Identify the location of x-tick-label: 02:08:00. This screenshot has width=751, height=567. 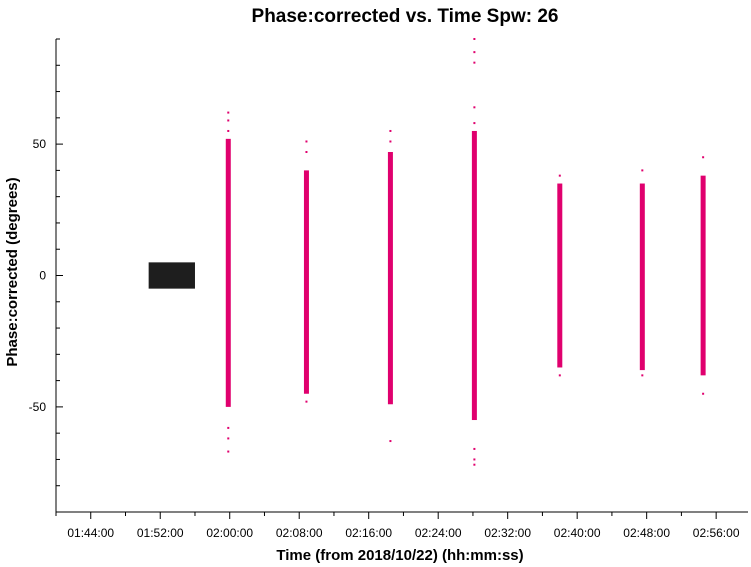
(299, 533).